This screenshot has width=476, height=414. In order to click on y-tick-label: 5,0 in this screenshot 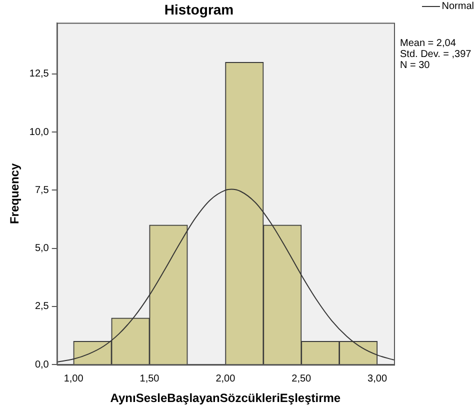, I will do `click(42, 248)`.